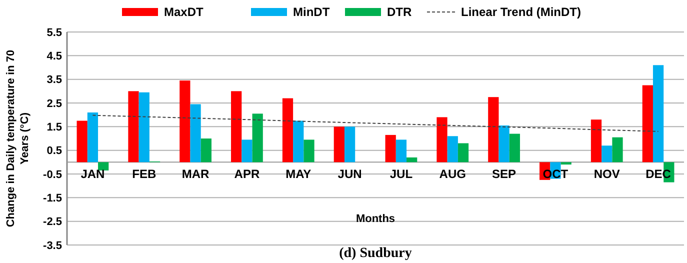 The height and width of the screenshot is (263, 687). Describe the element at coordinates (196, 174) in the screenshot. I see `x-tick-label: MAR` at that location.